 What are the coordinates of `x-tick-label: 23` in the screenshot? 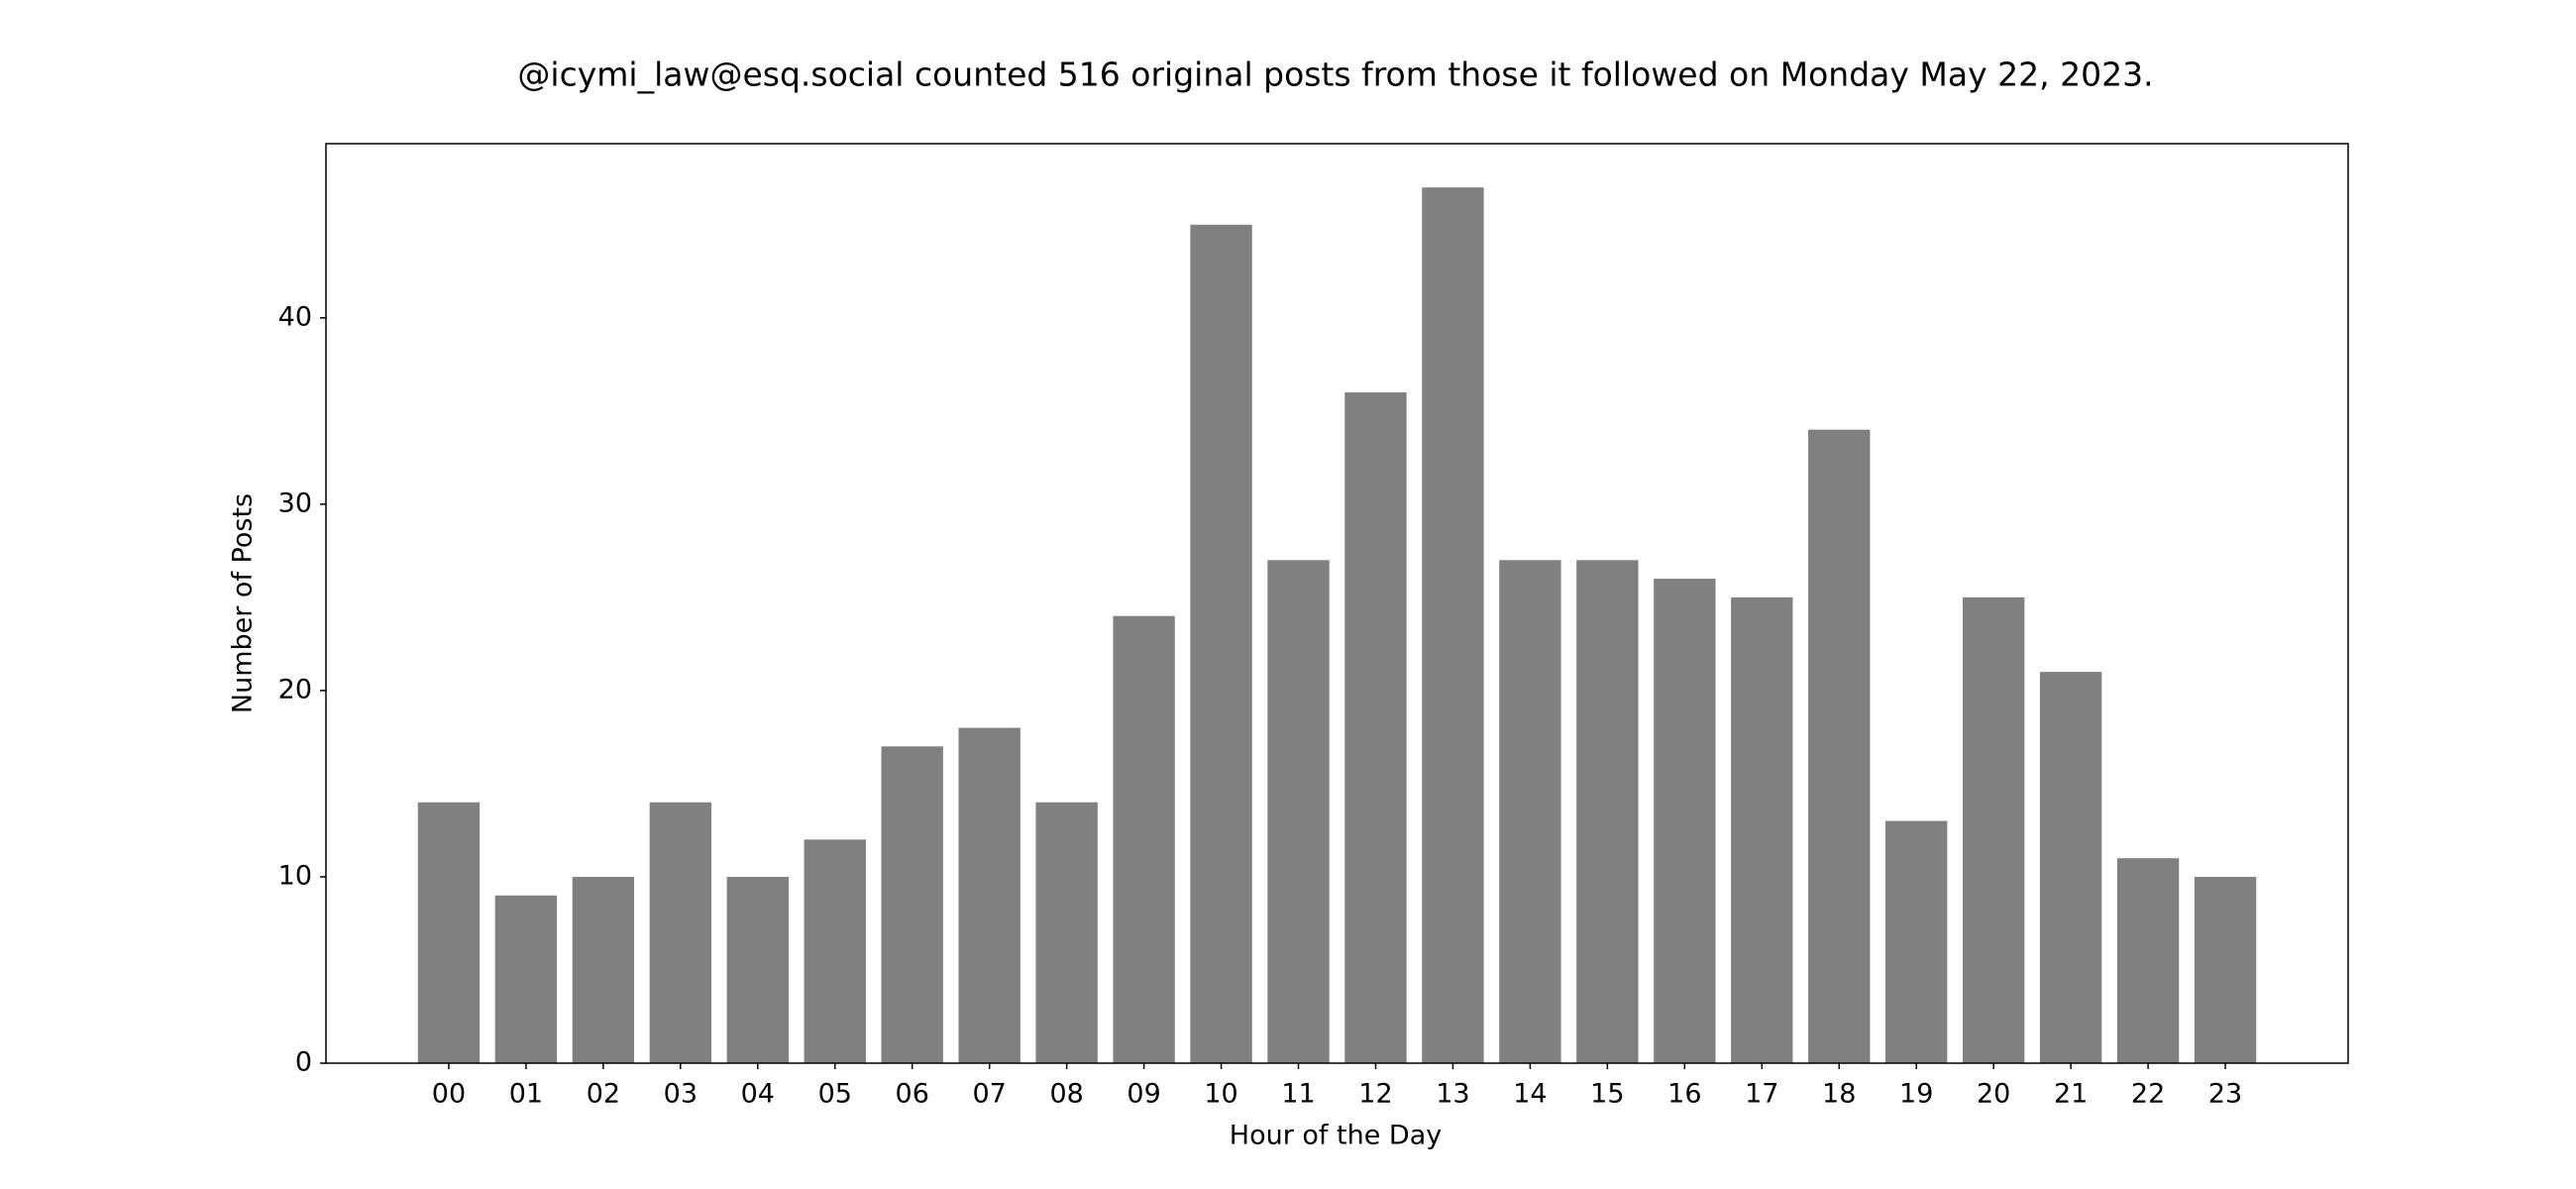 It's located at (2225, 1094).